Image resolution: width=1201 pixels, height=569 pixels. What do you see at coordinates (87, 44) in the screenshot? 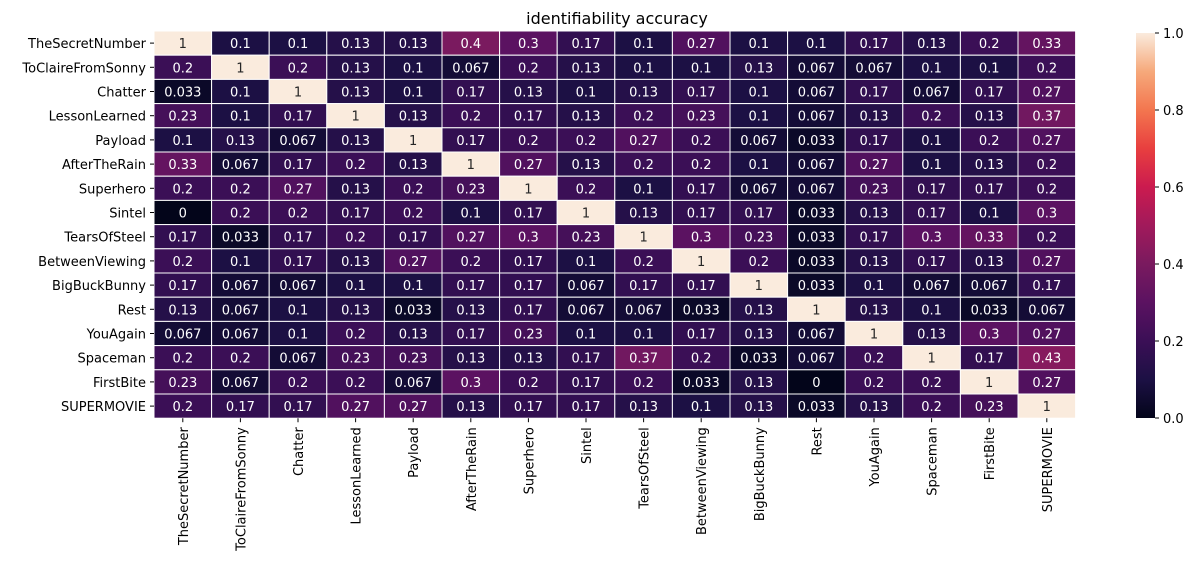
I see `y-tick-label: TheSecretNumber` at bounding box center [87, 44].